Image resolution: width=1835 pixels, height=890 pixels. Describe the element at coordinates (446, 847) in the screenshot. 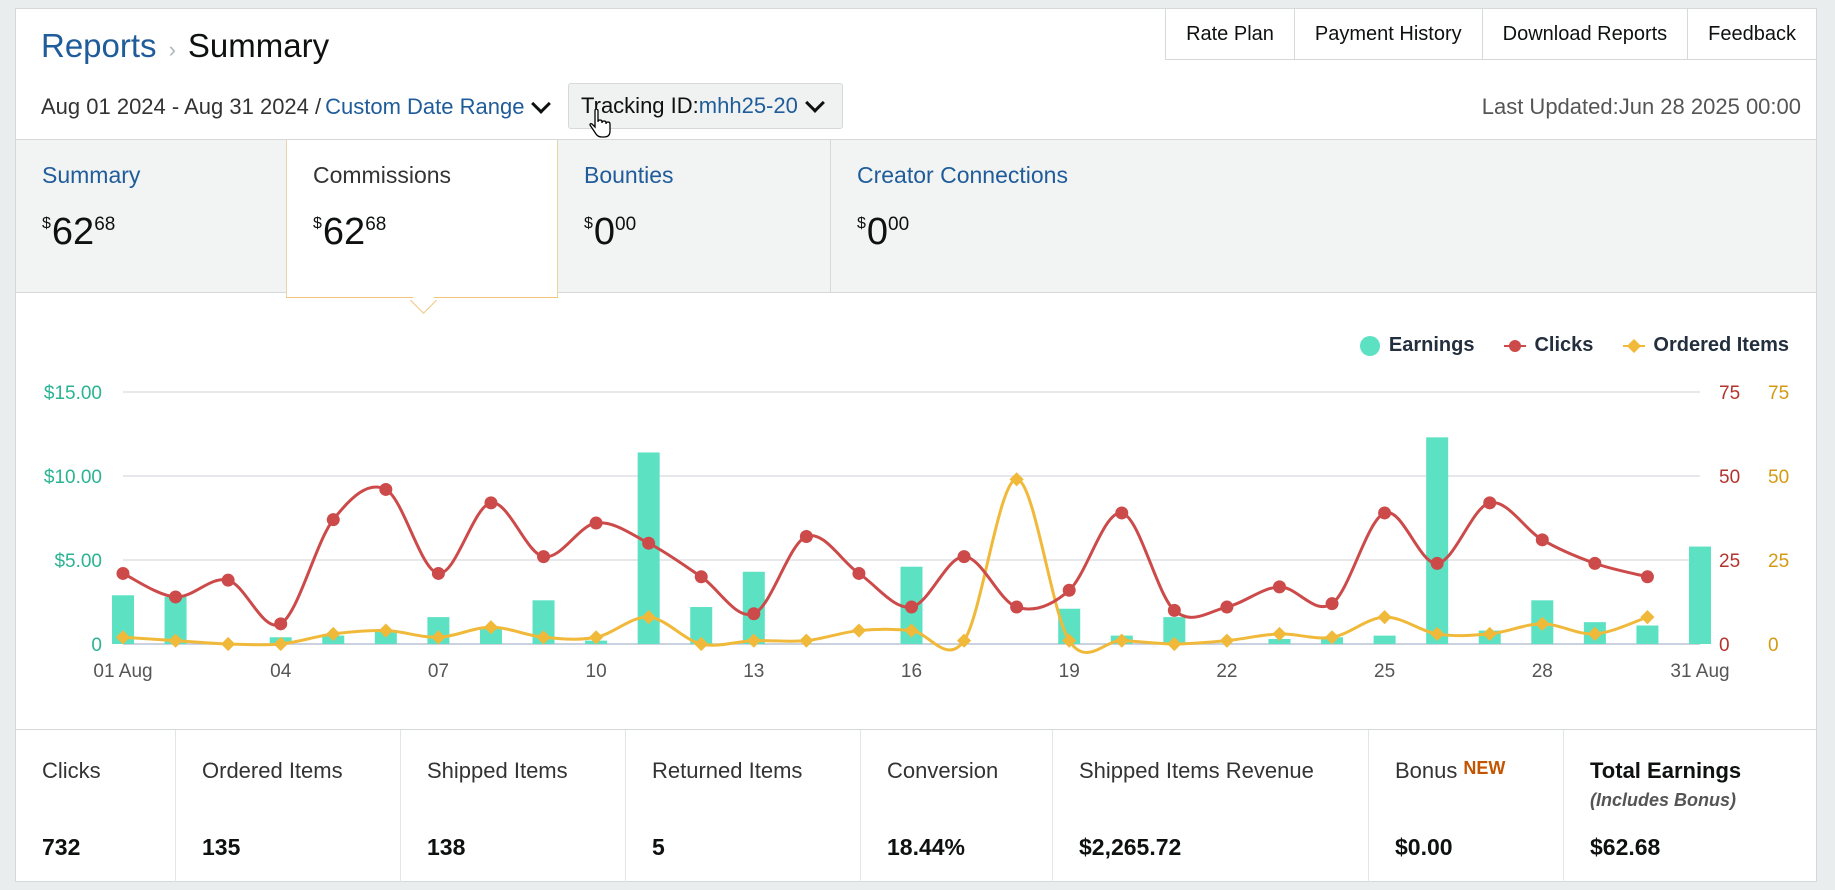

I see `metric-value: 138` at that location.